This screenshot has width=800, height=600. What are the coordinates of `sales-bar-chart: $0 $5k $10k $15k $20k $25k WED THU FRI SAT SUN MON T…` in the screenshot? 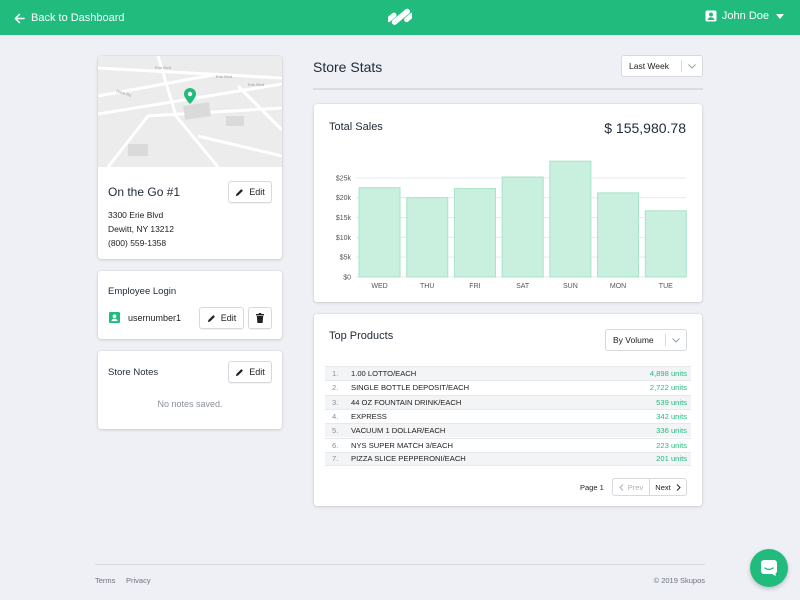 It's located at (511, 225).